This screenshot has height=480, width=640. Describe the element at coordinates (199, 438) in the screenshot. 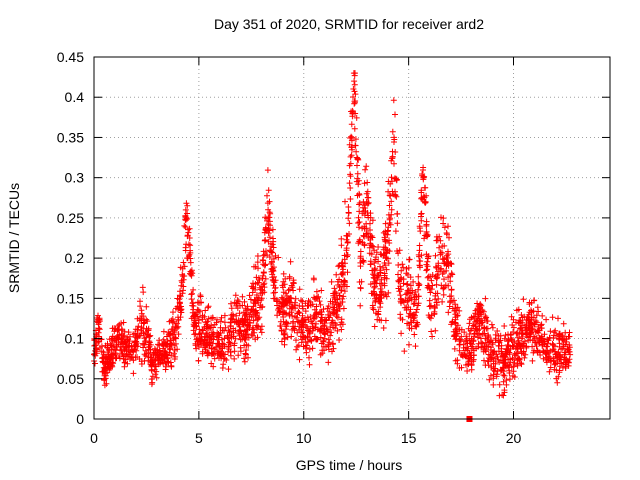

I see `x-tick-label: 5` at that location.